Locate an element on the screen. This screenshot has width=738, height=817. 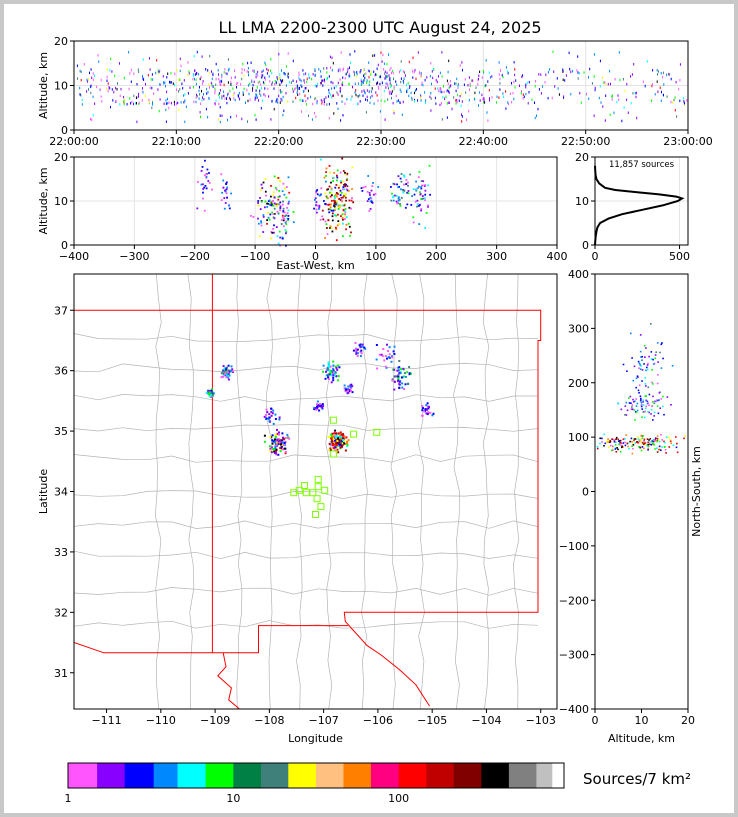
lon-tick-label: −107 is located at coordinates (324, 720).